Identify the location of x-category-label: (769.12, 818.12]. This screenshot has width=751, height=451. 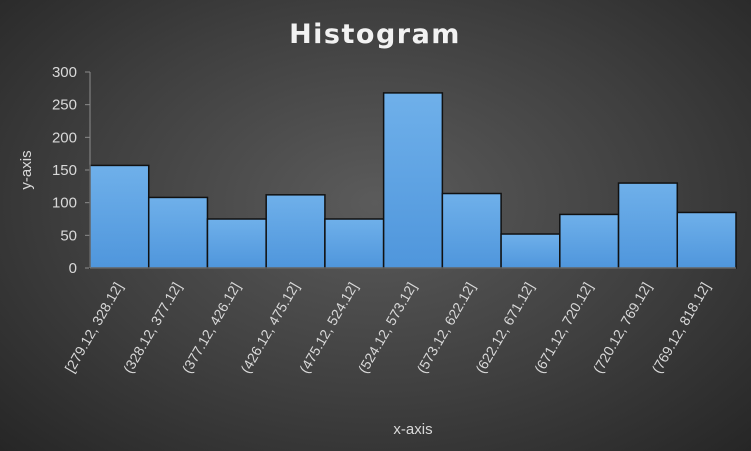
(680, 328).